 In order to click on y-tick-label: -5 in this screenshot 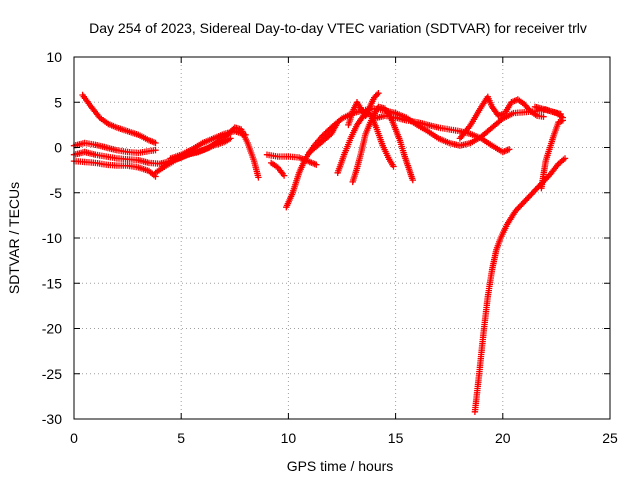, I will do `click(56, 193)`.